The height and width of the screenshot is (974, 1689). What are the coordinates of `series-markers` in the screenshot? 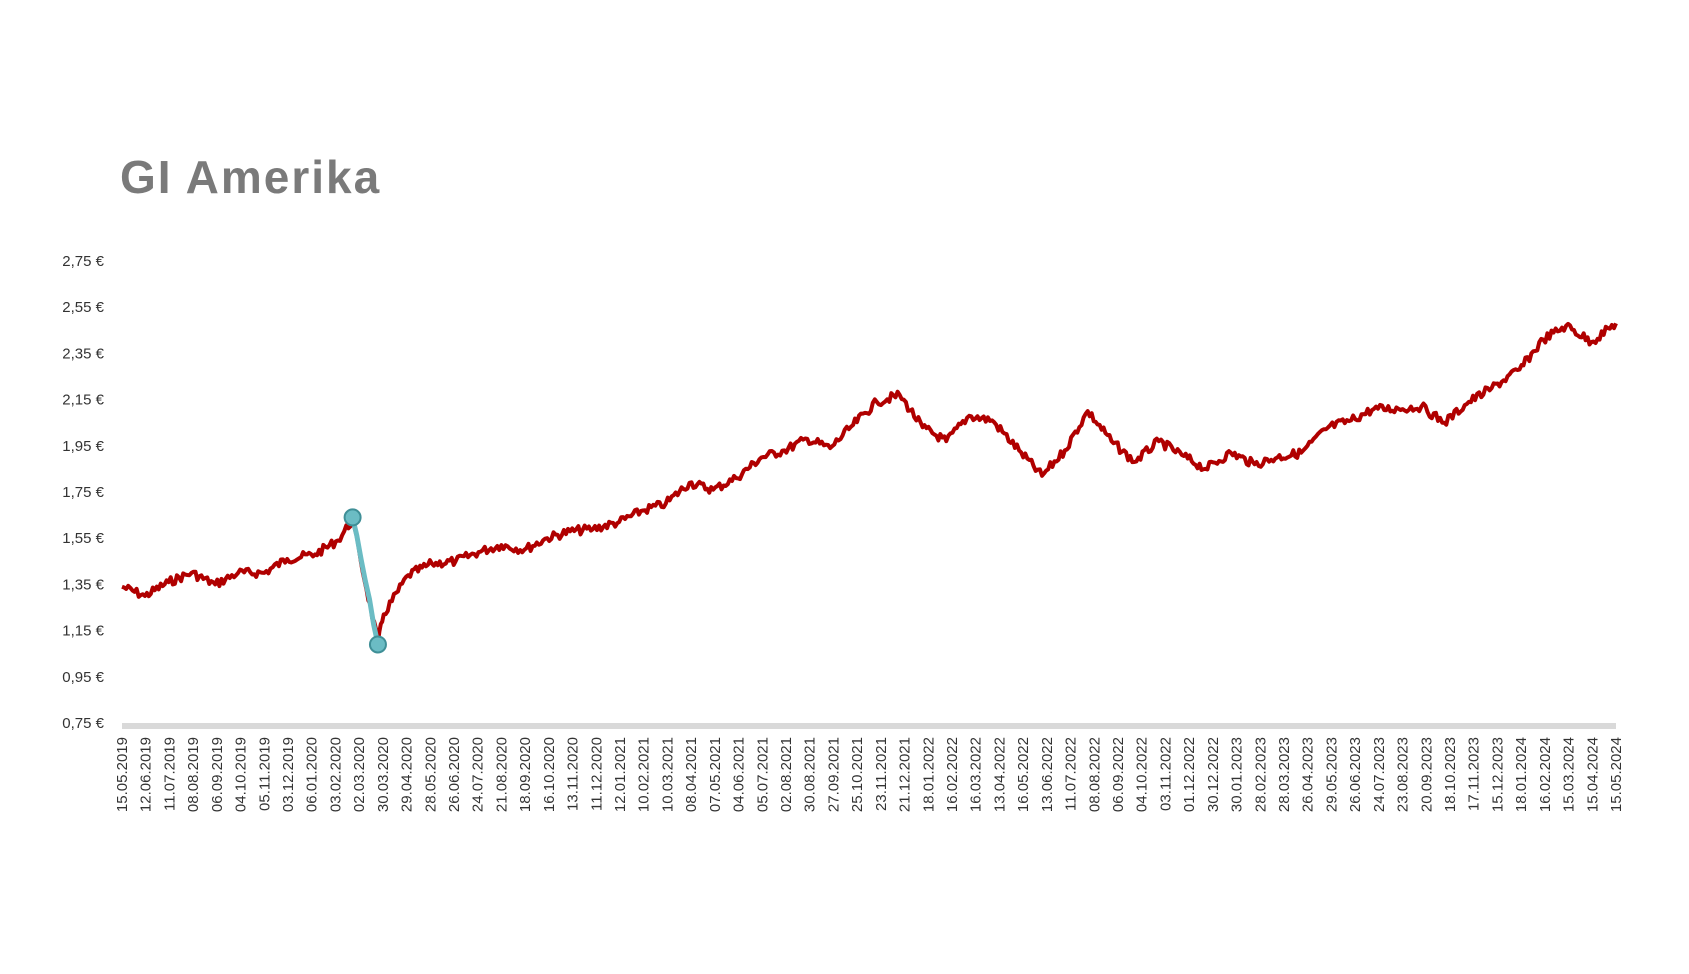 It's located at (365, 581).